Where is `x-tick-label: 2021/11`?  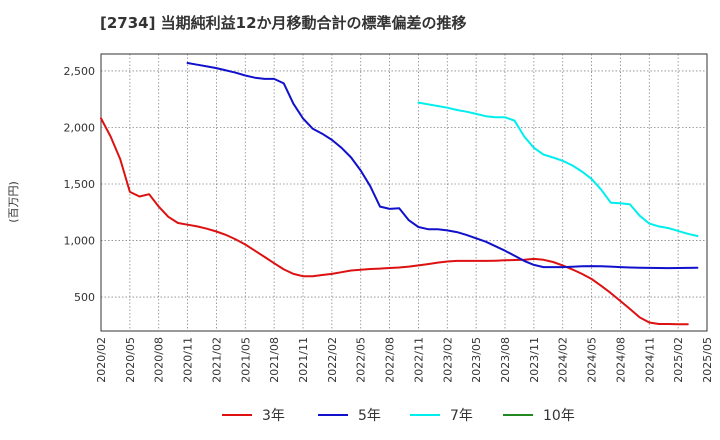 x-tick-label: 2021/11 is located at coordinates (303, 360).